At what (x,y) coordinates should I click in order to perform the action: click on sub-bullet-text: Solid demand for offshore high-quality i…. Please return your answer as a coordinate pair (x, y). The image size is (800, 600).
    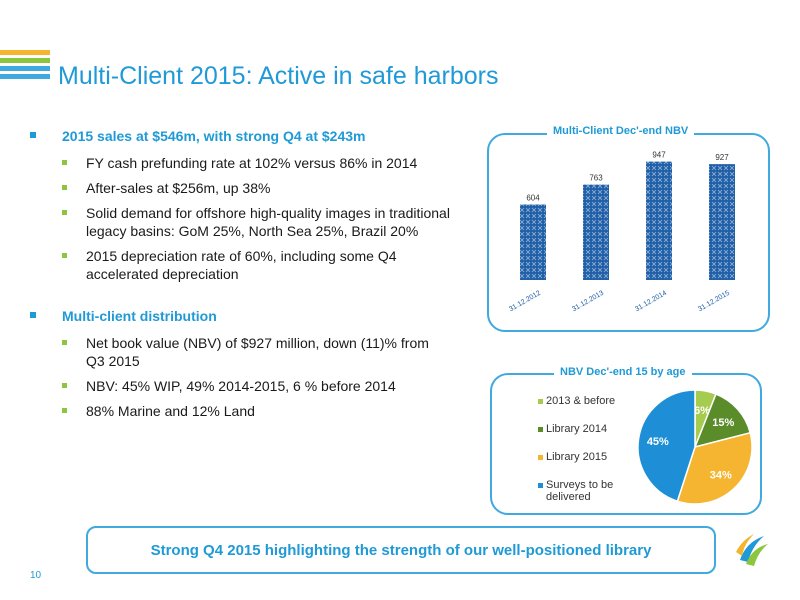
    Looking at the image, I should click on (268, 222).